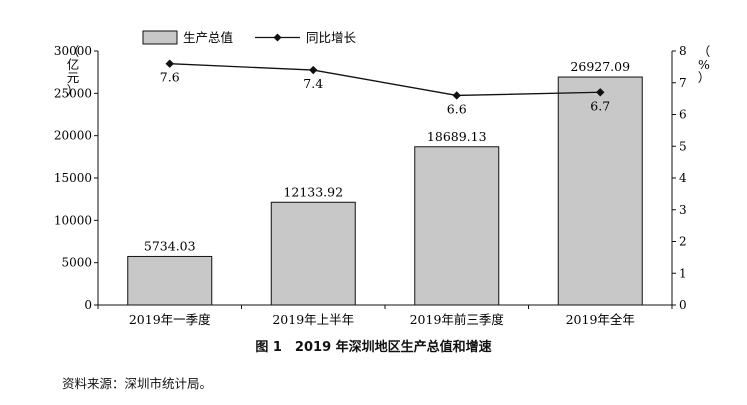 The width and height of the screenshot is (747, 405). Describe the element at coordinates (457, 136) in the screenshot. I see `bar-value-label: 18689.13` at that location.